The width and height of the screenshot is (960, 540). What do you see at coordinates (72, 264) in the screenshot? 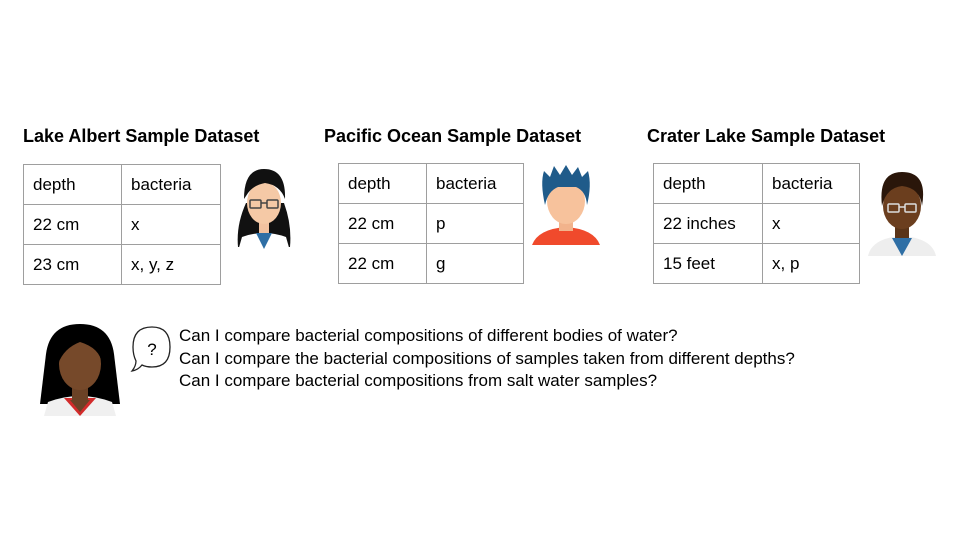
I see `table-cell: 23 cm` at bounding box center [72, 264].